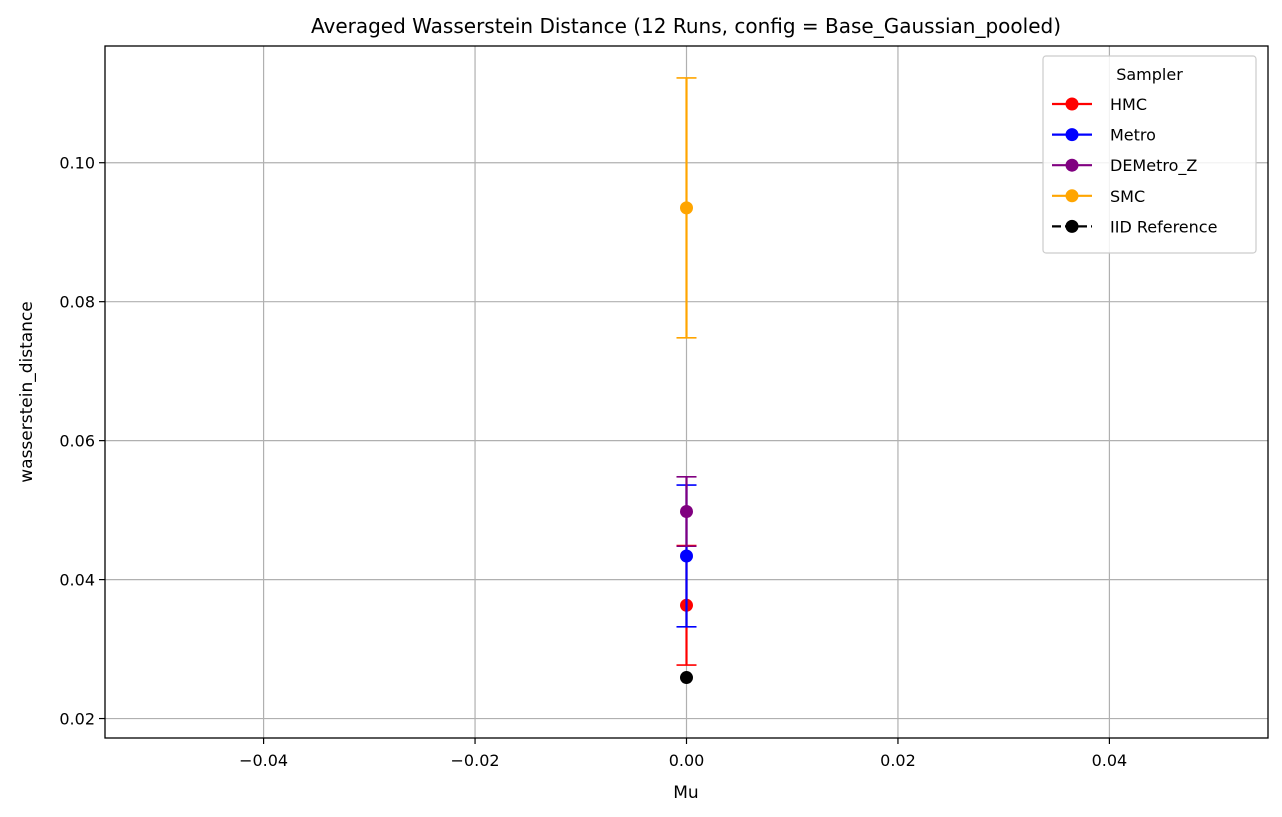  Describe the element at coordinates (263, 760) in the screenshot. I see `x-tick-label: −0.04` at that location.